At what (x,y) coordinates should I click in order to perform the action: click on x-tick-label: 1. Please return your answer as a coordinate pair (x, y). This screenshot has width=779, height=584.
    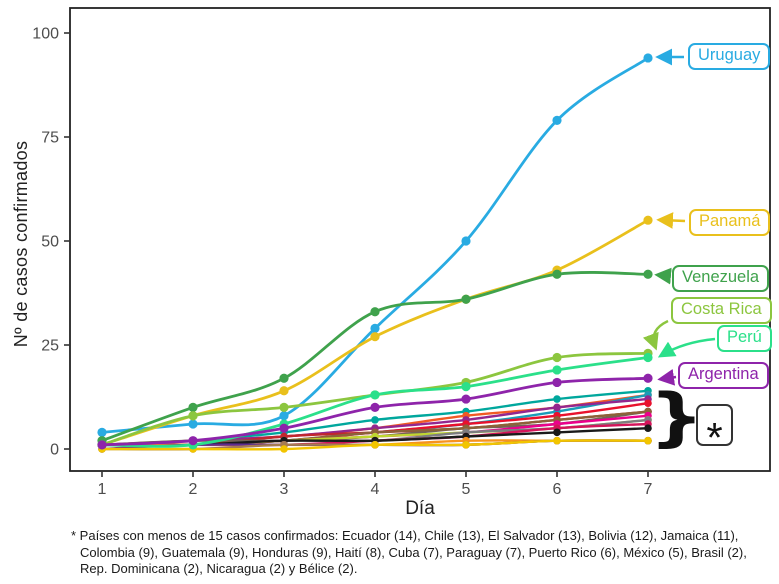
    Looking at the image, I should click on (102, 489).